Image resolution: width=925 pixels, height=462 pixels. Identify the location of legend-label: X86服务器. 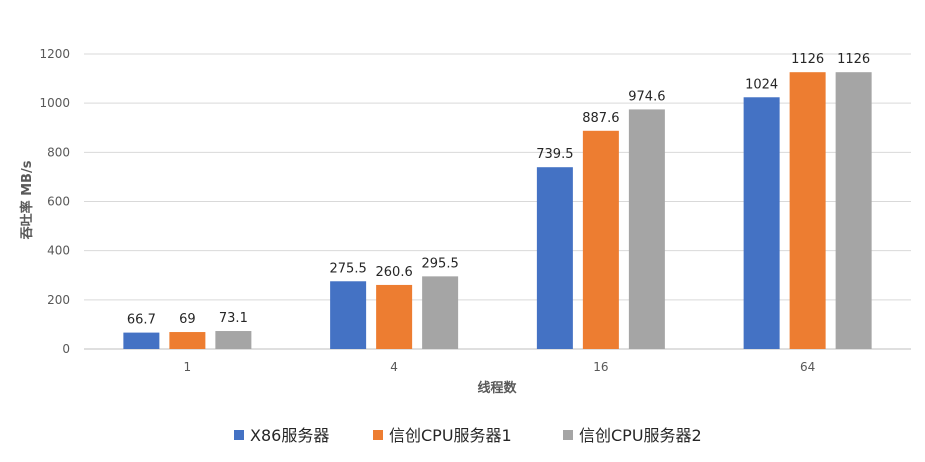
(289, 435).